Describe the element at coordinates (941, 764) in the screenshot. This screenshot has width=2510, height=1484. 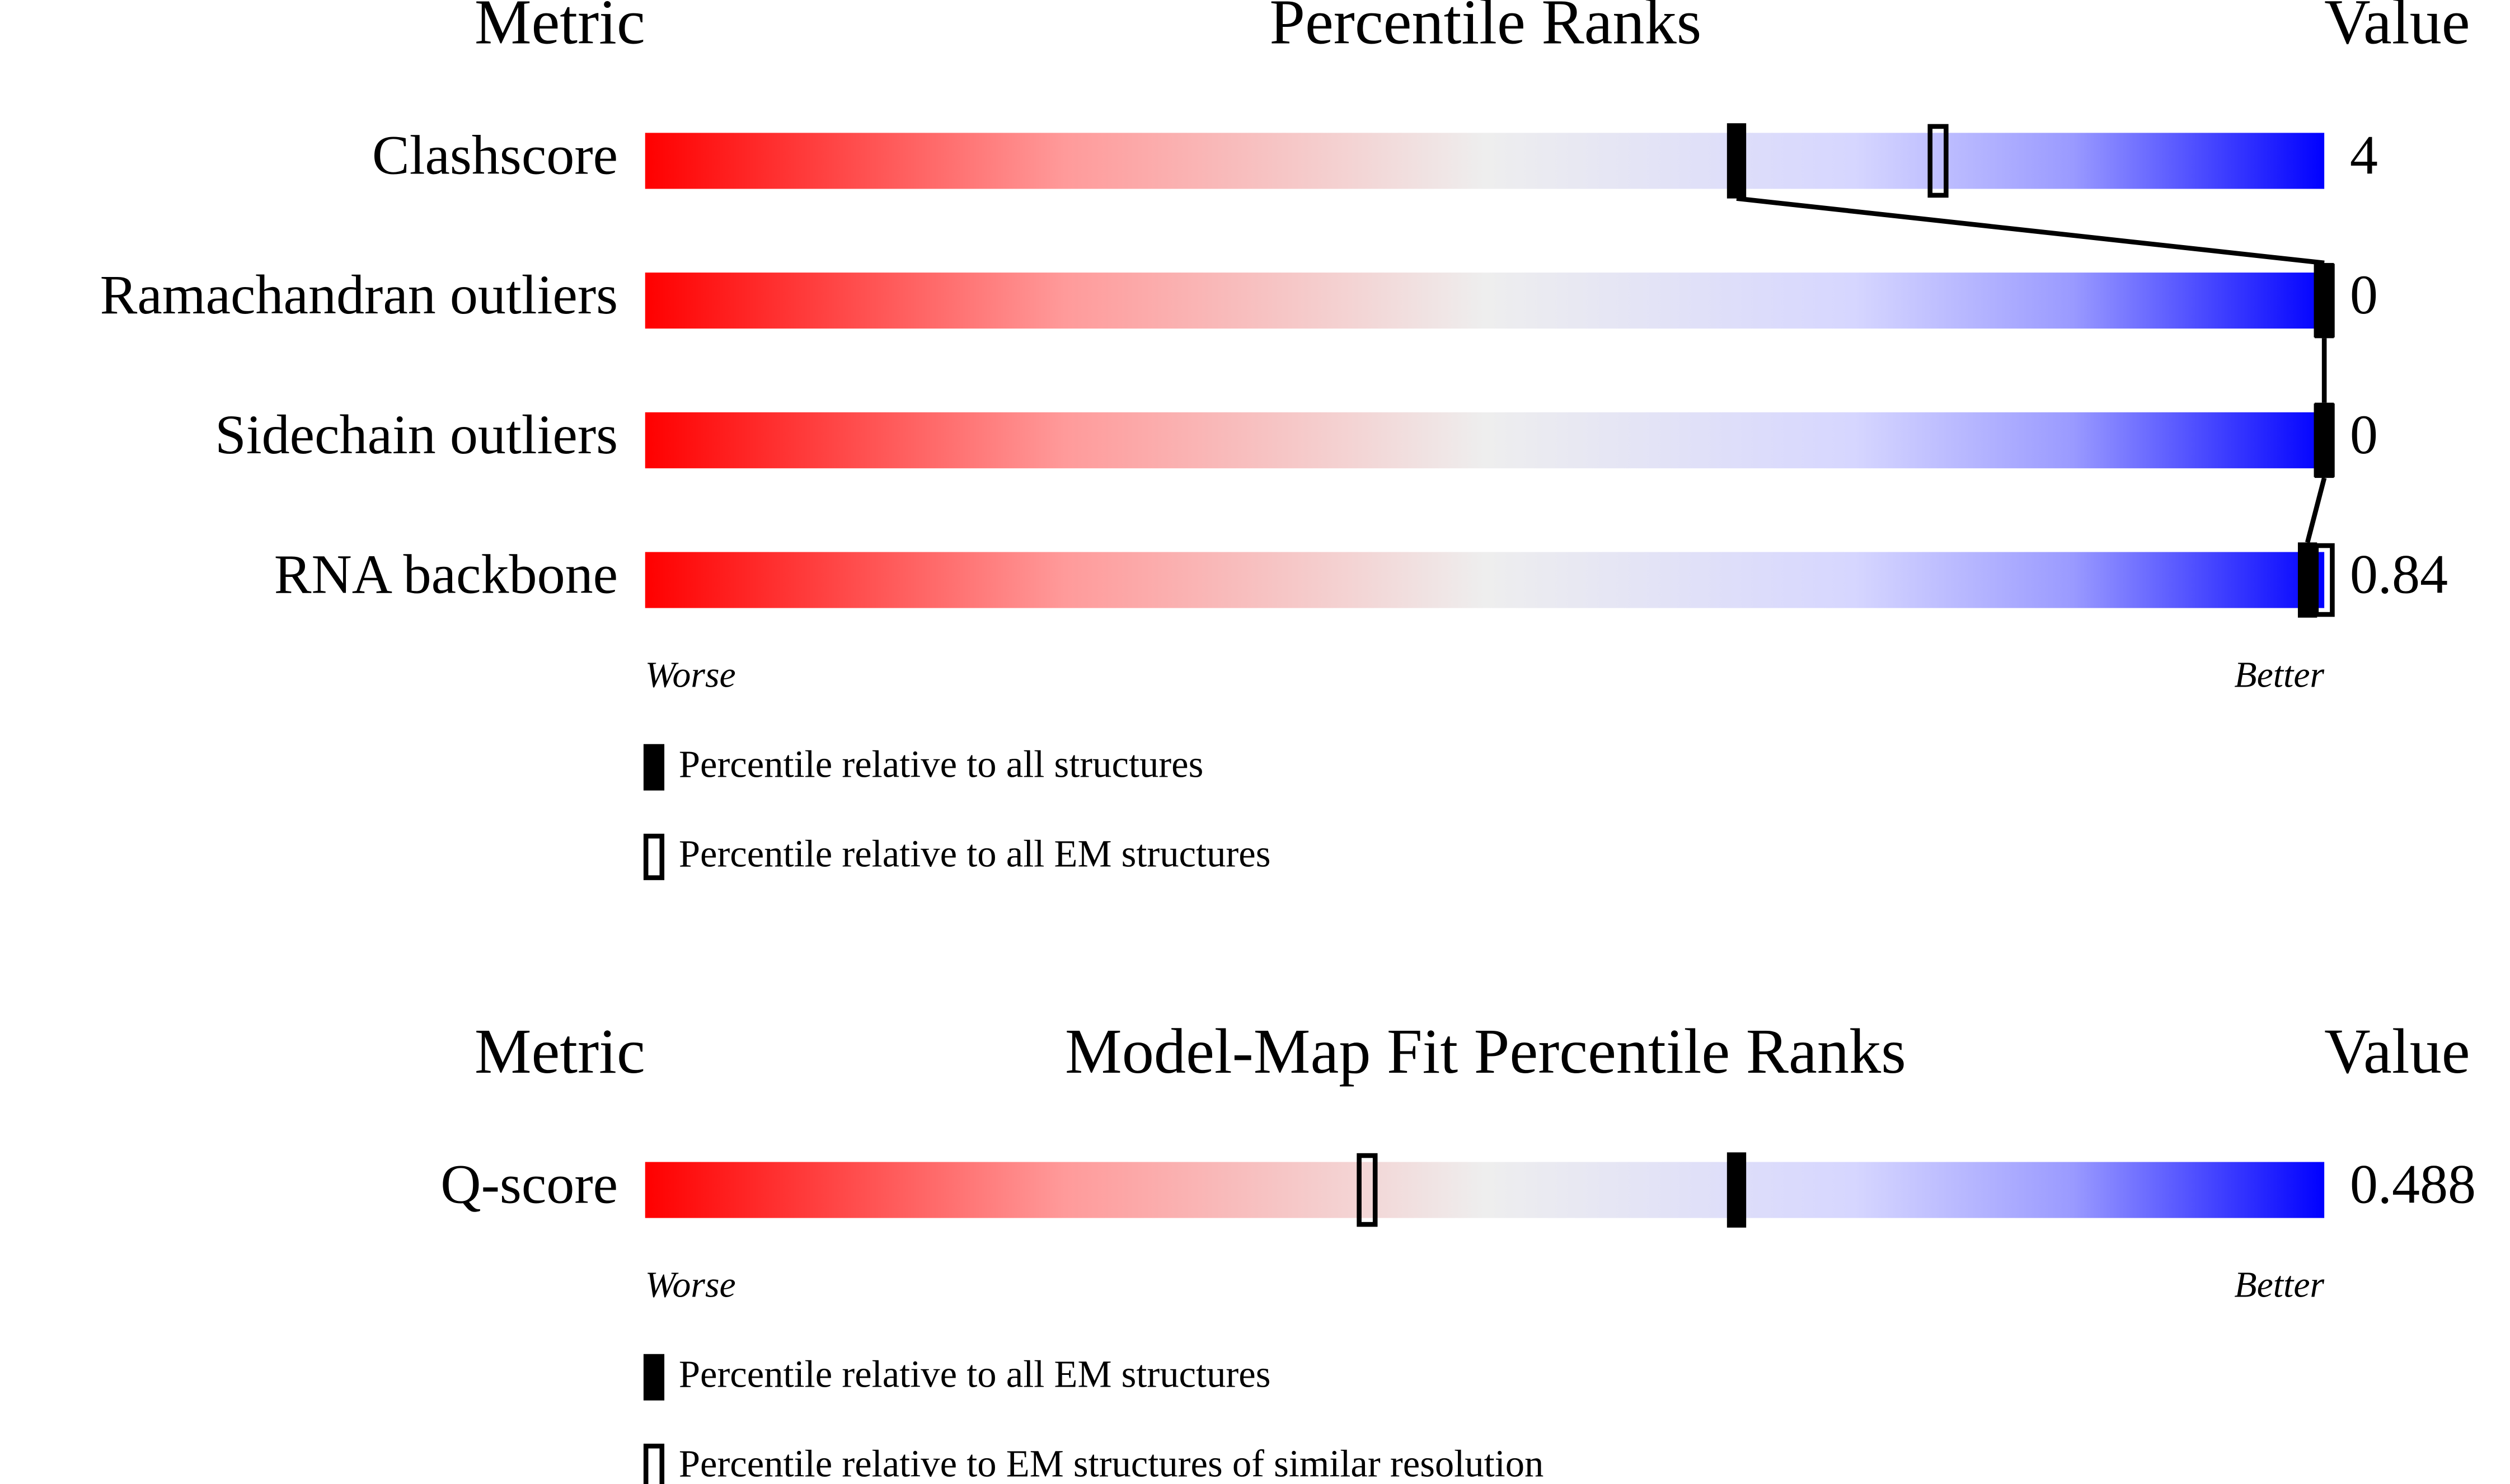
I see `legend-filled: Percentile relative to all structures` at that location.